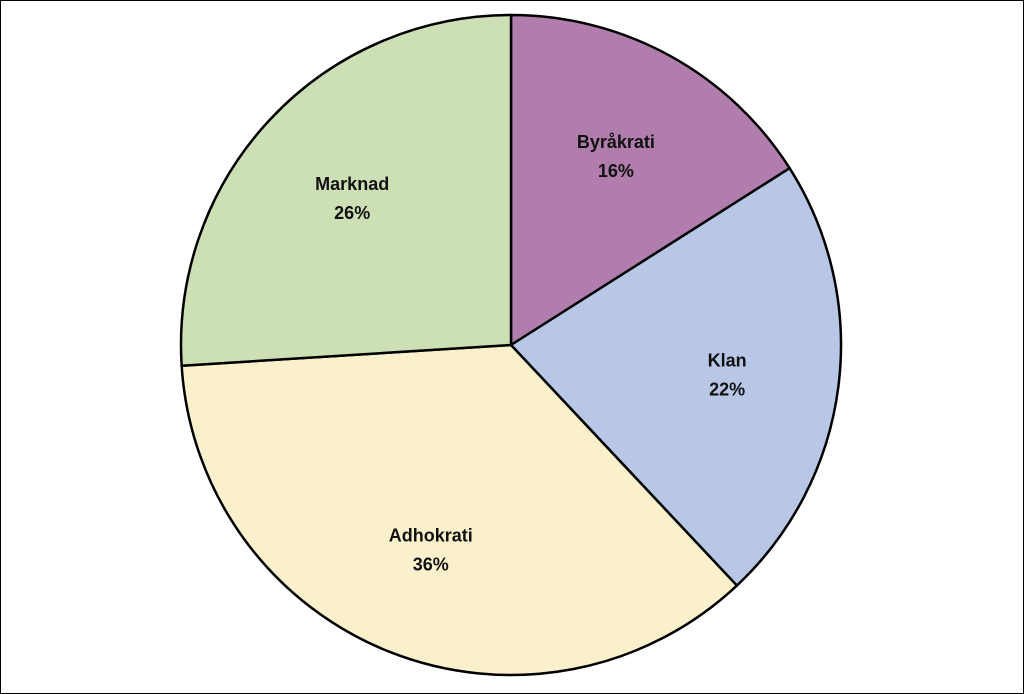 This screenshot has width=1024, height=694. I want to click on slice-percent: 16%, so click(616, 171).